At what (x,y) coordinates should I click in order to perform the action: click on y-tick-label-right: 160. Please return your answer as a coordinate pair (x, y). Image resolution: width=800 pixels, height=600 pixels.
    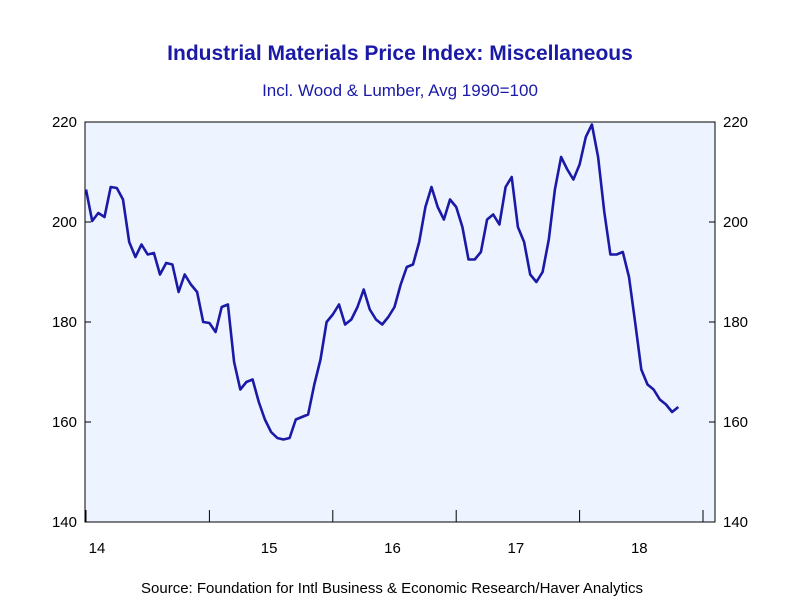
    Looking at the image, I should click on (735, 422).